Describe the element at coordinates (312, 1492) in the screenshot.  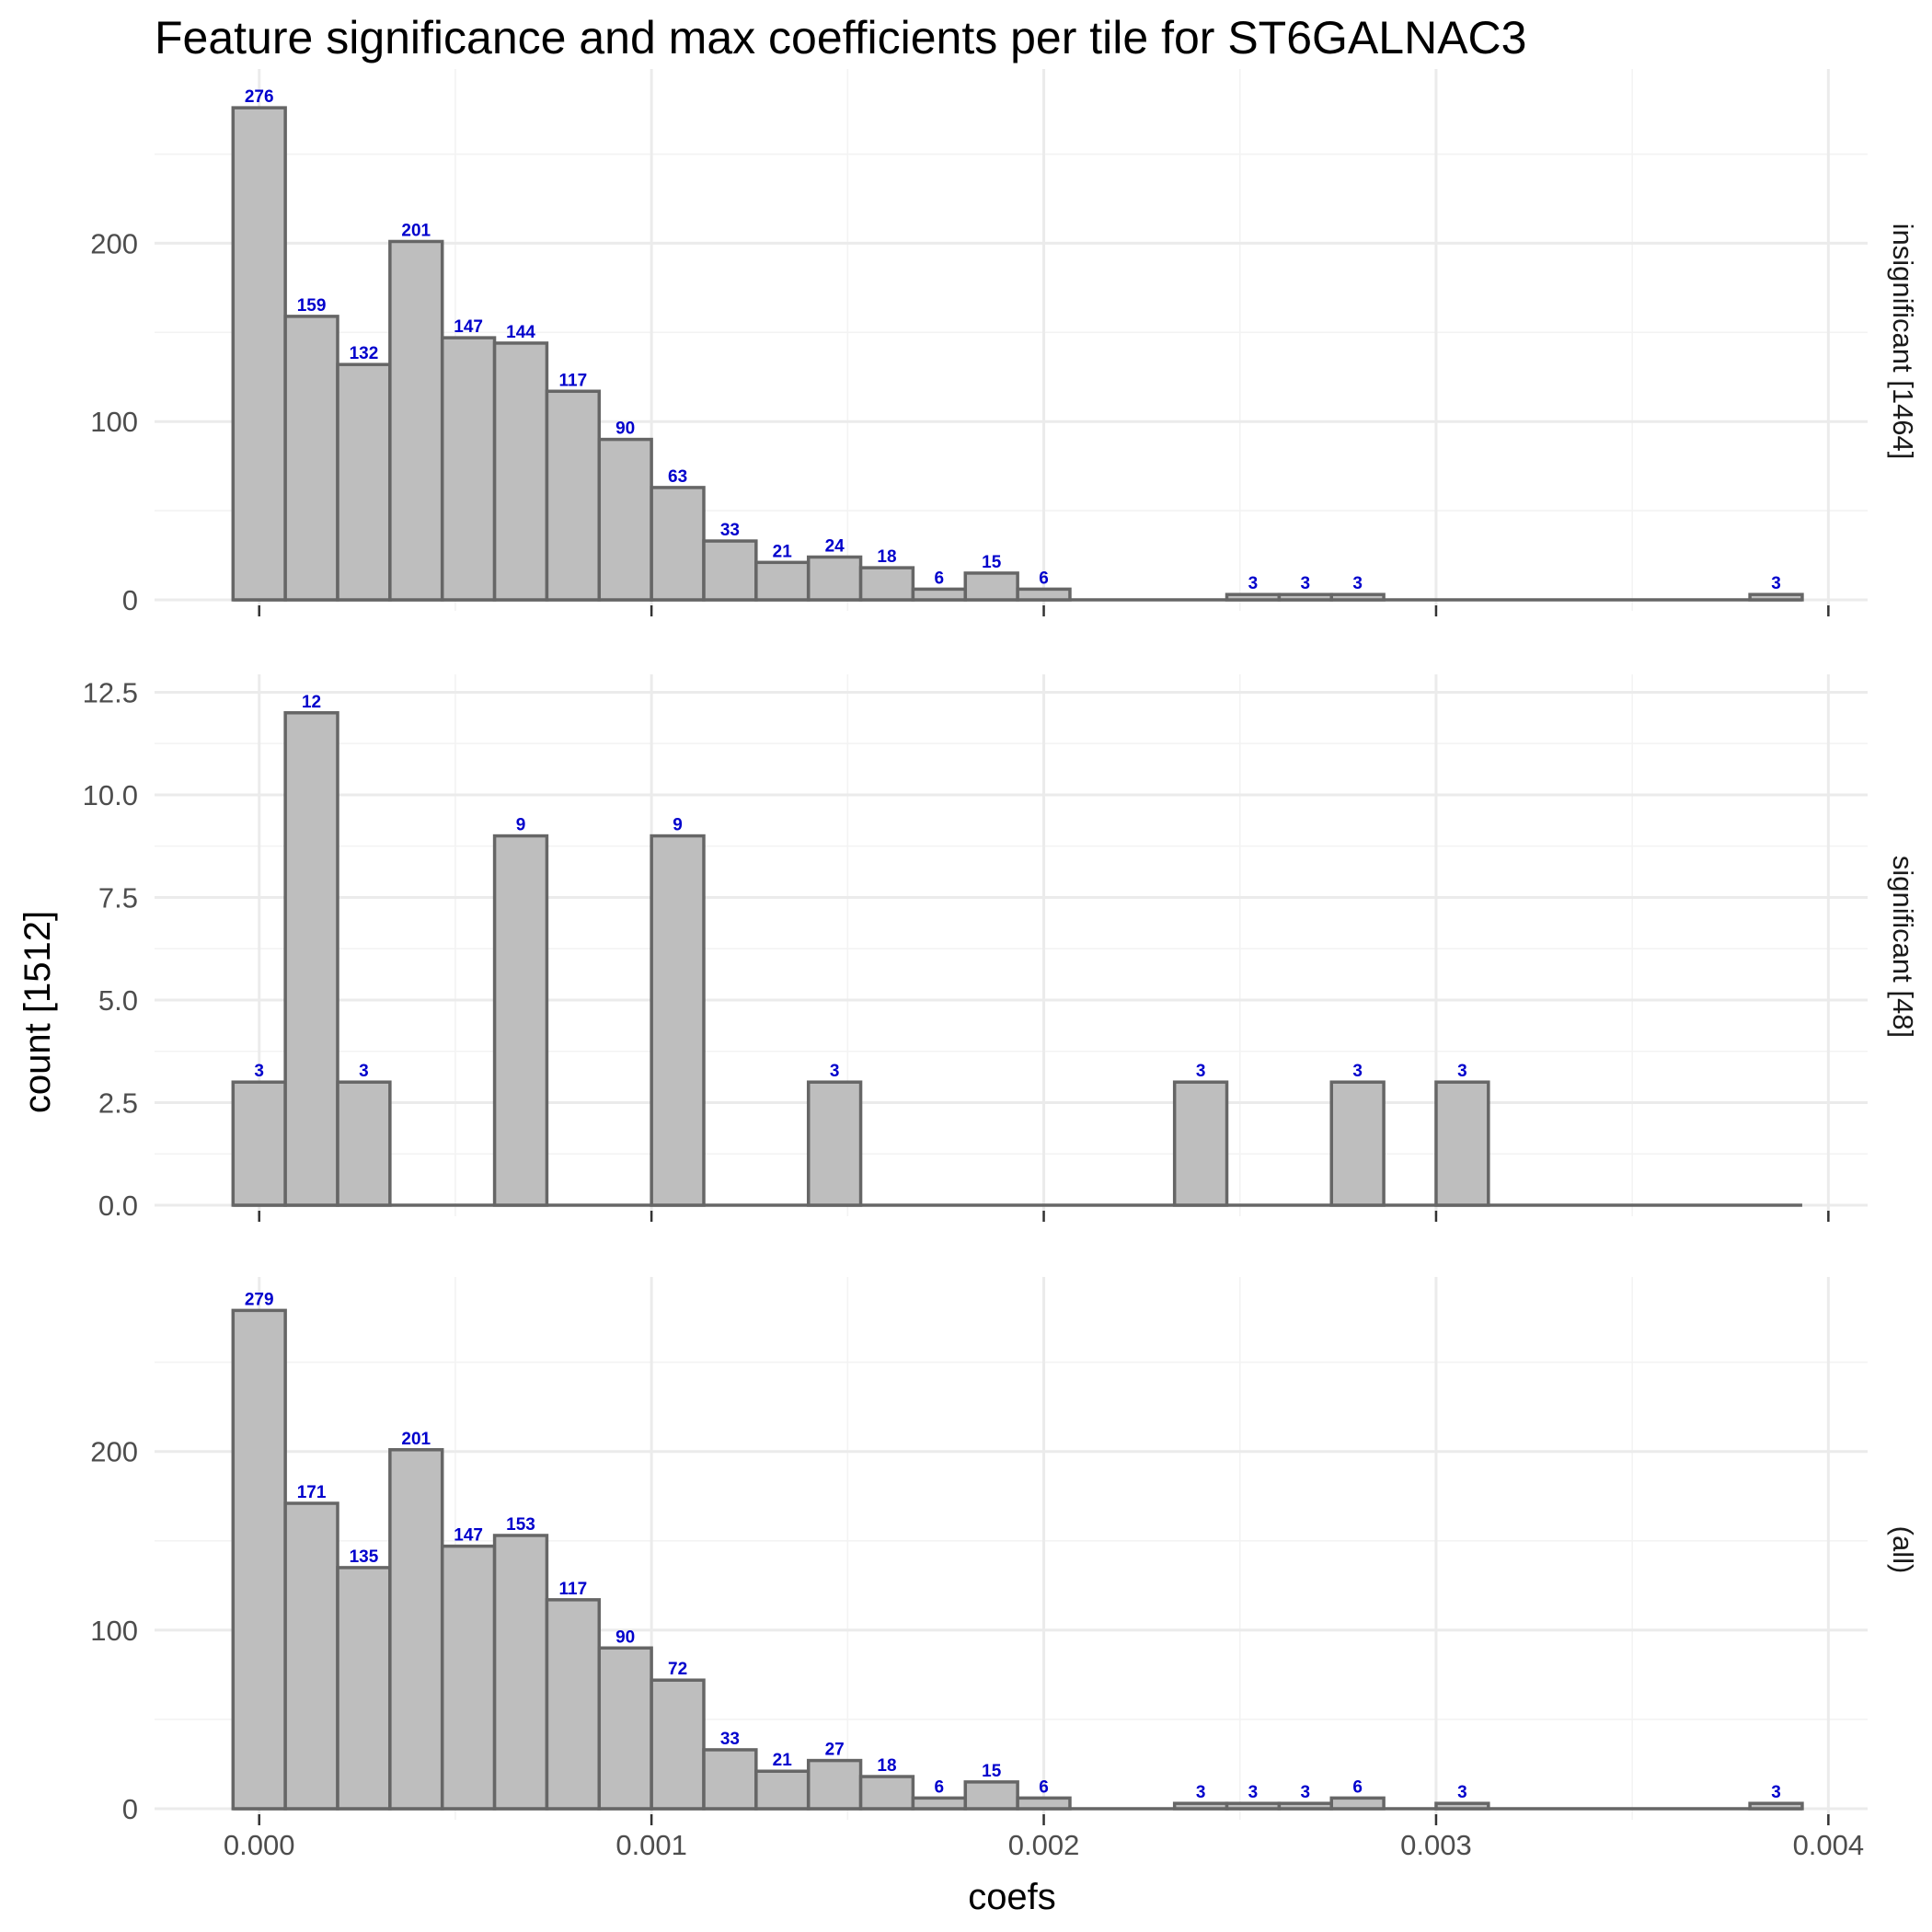
I see `bar-count-label: 171` at that location.